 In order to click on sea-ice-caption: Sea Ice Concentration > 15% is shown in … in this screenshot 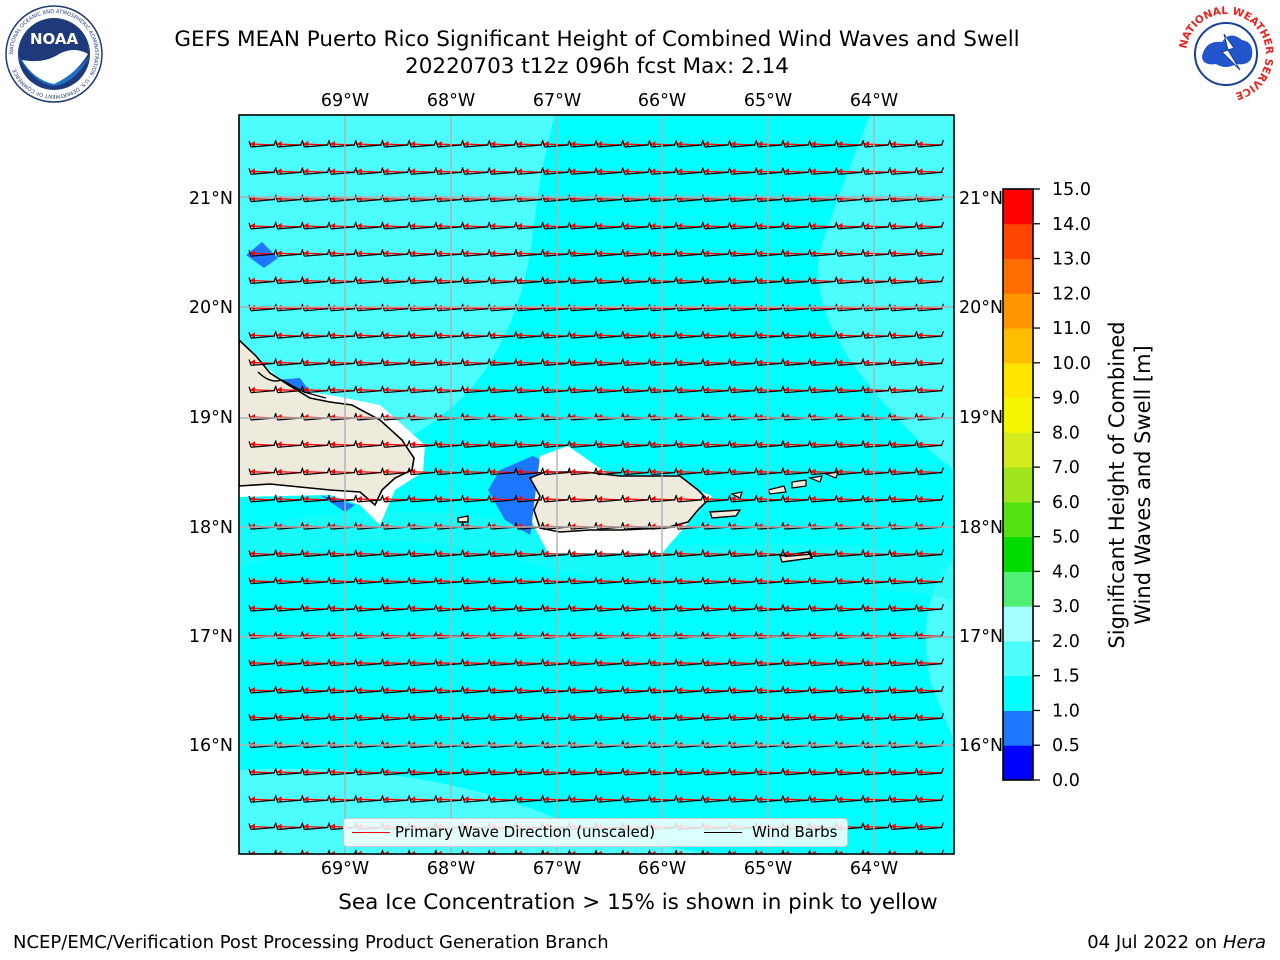, I will do `click(638, 902)`.